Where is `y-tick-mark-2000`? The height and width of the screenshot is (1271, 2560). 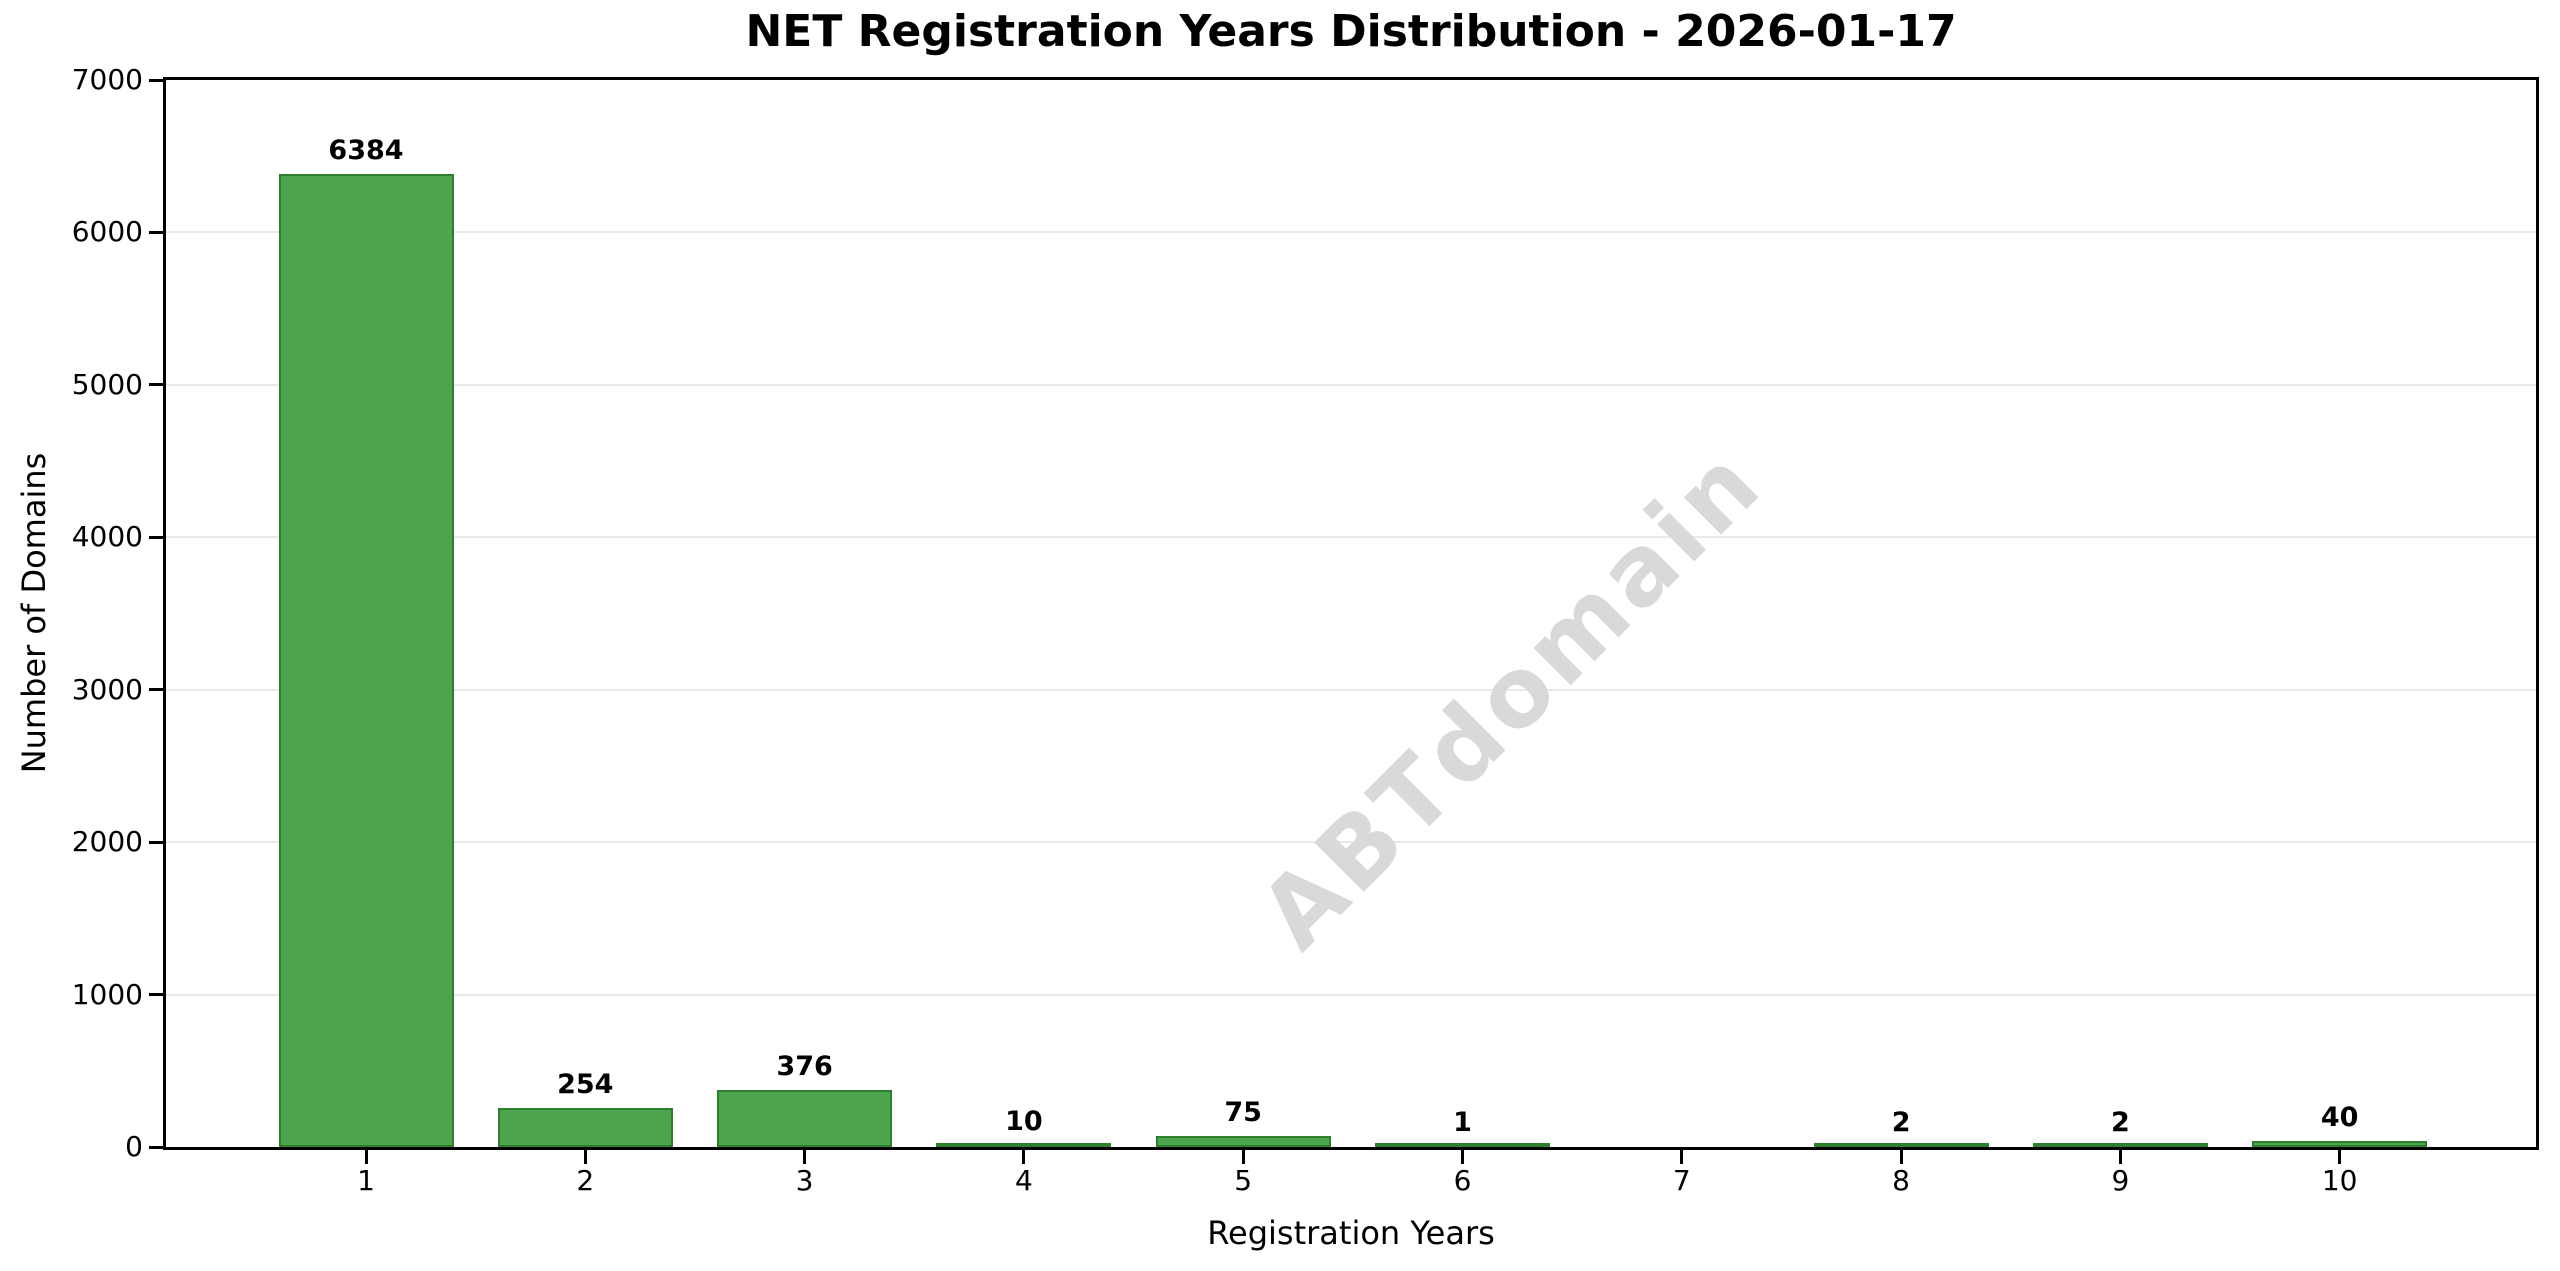
y-tick-mark-2000 is located at coordinates (156, 842).